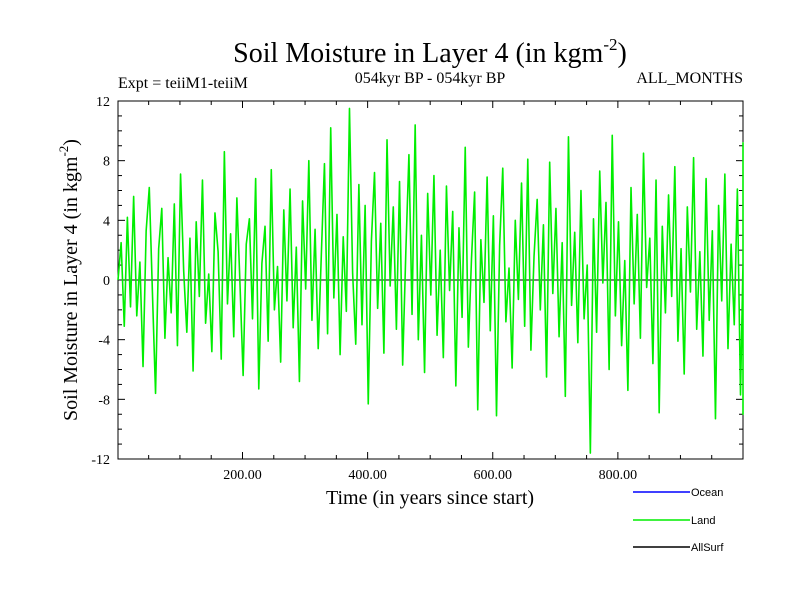 Image resolution: width=800 pixels, height=600 pixels. I want to click on y-tick-label: 4, so click(106, 221).